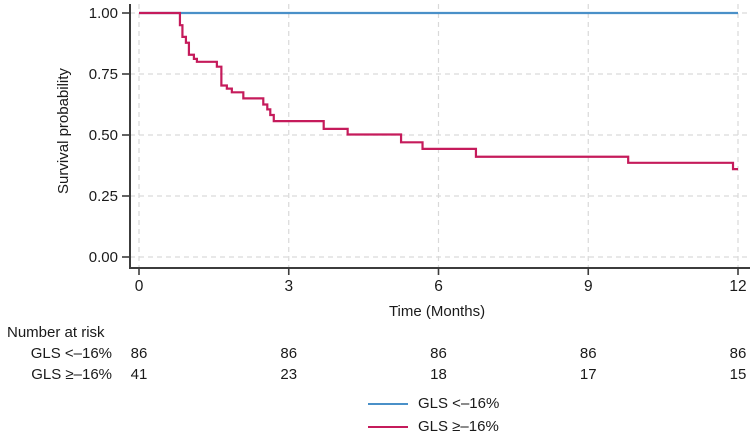 This screenshot has height=434, width=753. Describe the element at coordinates (139, 286) in the screenshot. I see `x-tick-label: 0` at that location.